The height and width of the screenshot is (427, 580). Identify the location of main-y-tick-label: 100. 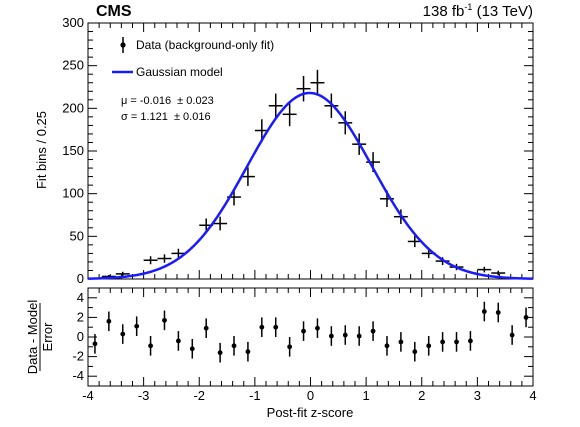
(73, 193).